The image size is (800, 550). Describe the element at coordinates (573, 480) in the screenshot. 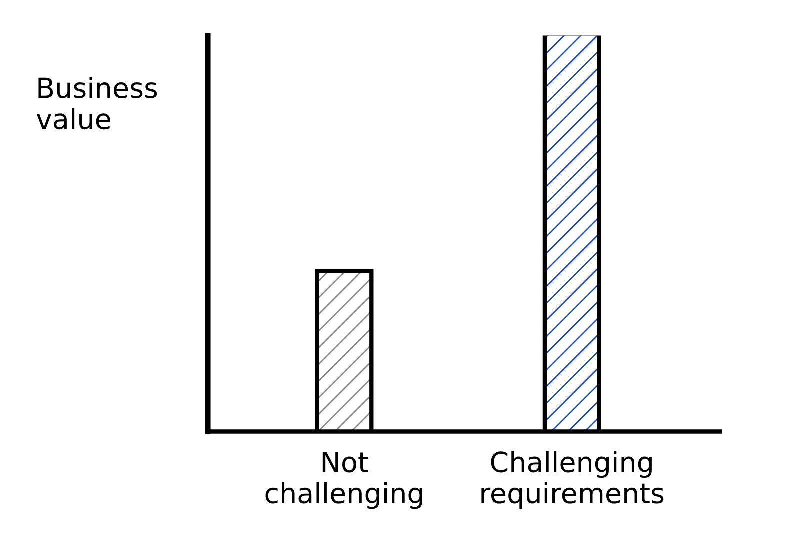

I see `x-tick-label: Challenging requirements` at that location.